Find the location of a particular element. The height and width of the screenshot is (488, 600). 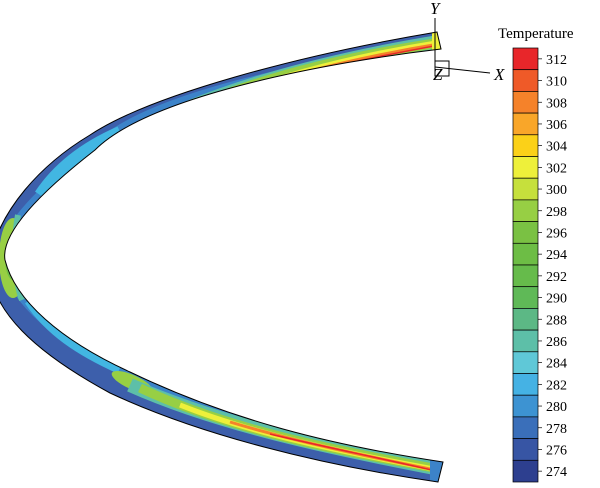

legend-tick-label: 304 is located at coordinates (556, 147).